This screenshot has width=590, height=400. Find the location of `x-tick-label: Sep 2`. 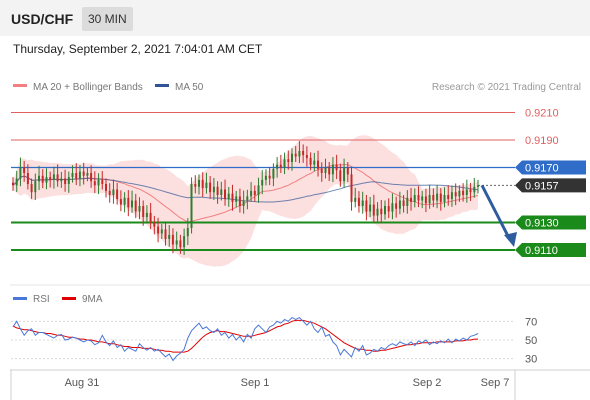

x-tick-label: Sep 2 is located at coordinates (427, 383).